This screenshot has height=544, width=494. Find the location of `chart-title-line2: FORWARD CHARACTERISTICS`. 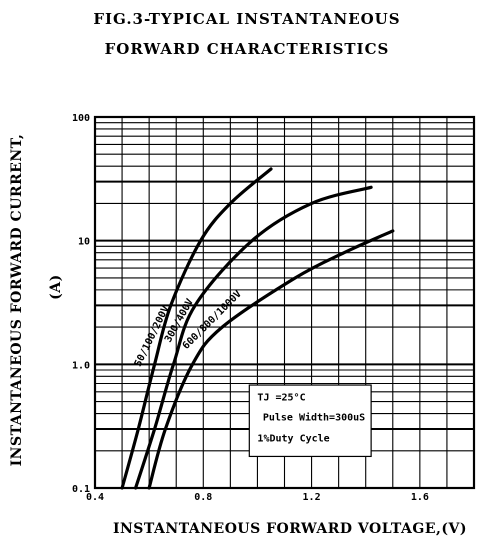

chart-title-line2: FORWARD CHARACTERISTICS is located at coordinates (247, 49).